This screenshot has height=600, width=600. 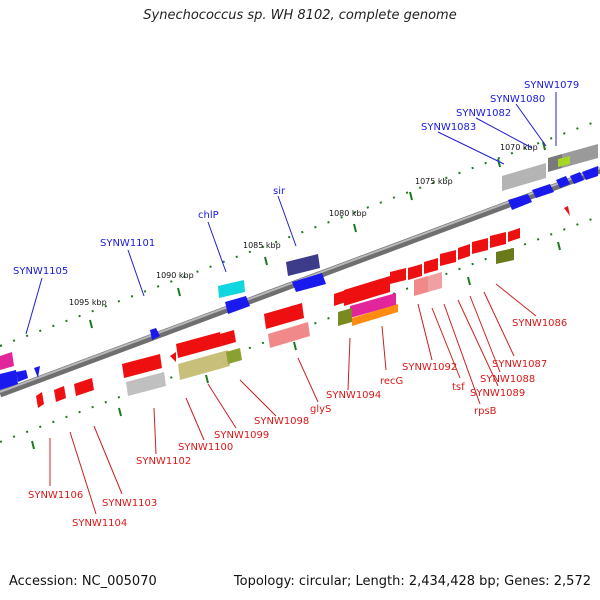 What do you see at coordinates (40, 400) in the screenshot?
I see `gene-SYNW1106` at bounding box center [40, 400].